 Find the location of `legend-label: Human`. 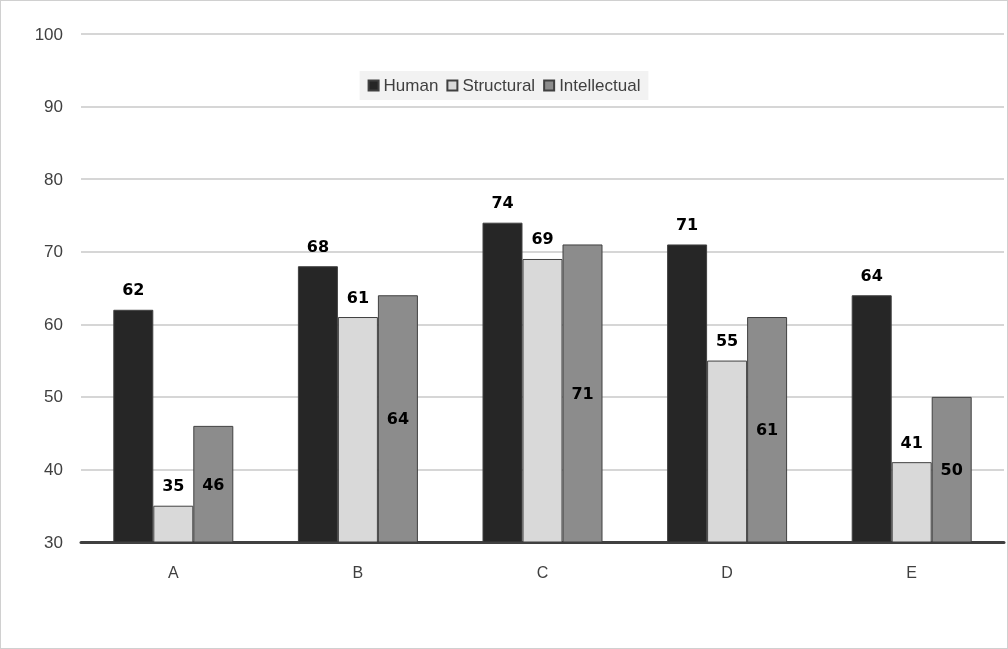

legend-label: Human is located at coordinates (411, 85).